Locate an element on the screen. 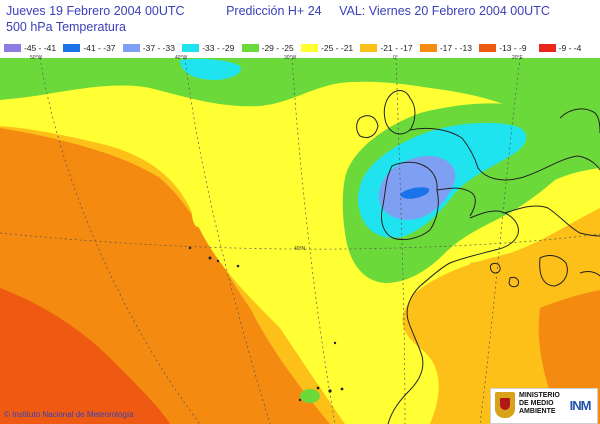  band-minus33-minus29-north is located at coordinates (210, 69).